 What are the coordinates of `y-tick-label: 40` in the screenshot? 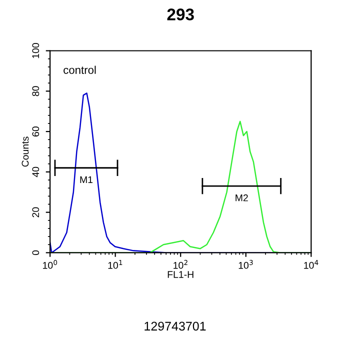 It's located at (36, 172).